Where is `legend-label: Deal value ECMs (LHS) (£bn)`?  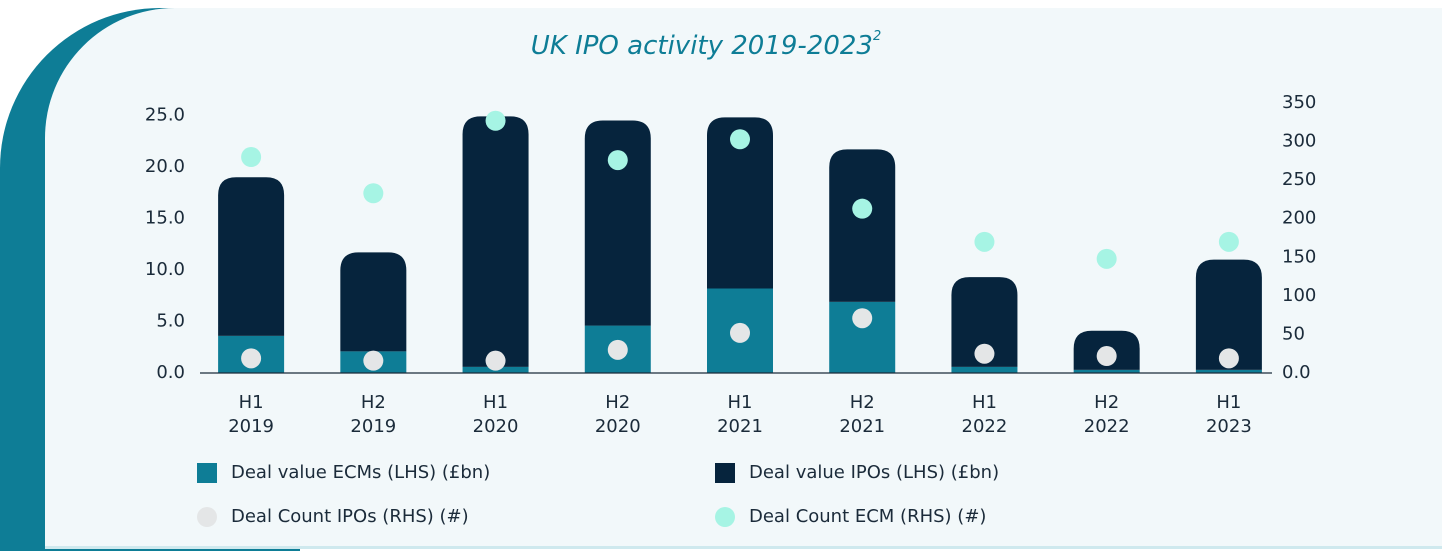 legend-label: Deal value ECMs (LHS) (£bn) is located at coordinates (360, 472).